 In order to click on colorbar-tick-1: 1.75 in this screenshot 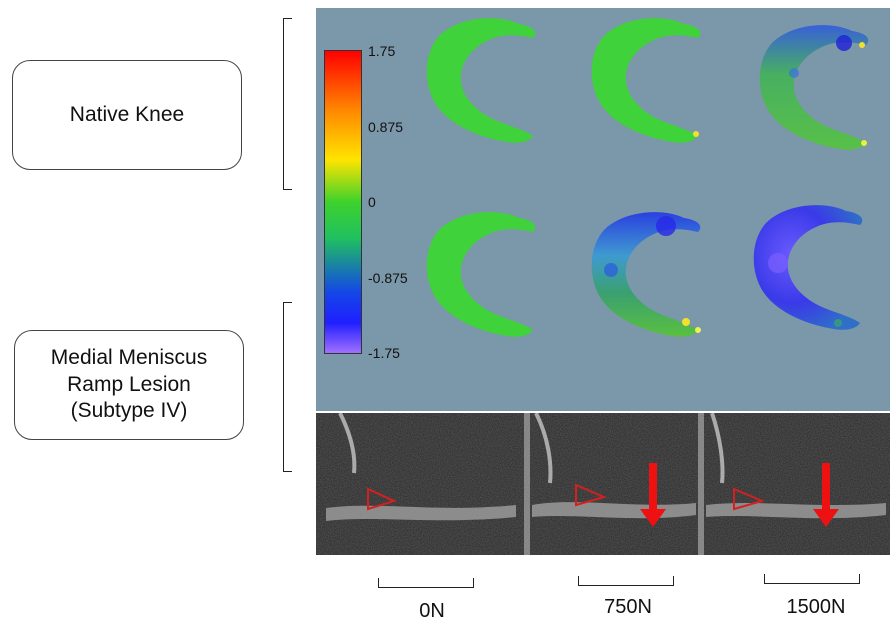, I will do `click(382, 51)`.